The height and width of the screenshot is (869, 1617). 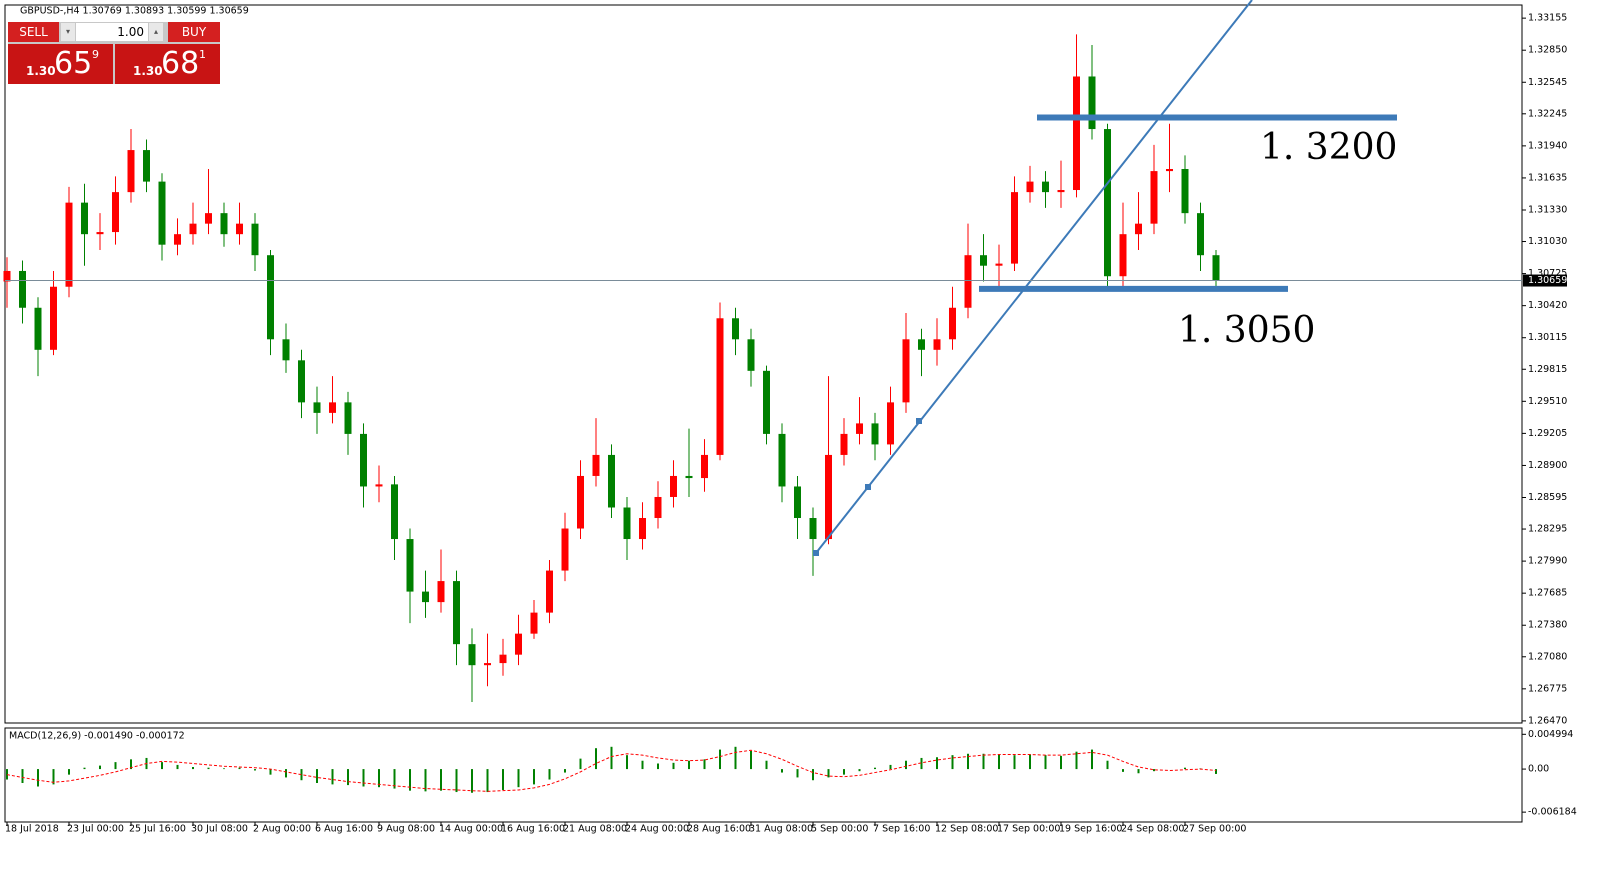 What do you see at coordinates (1547, 82) in the screenshot?
I see `y-tick-label: 1.32545` at bounding box center [1547, 82].